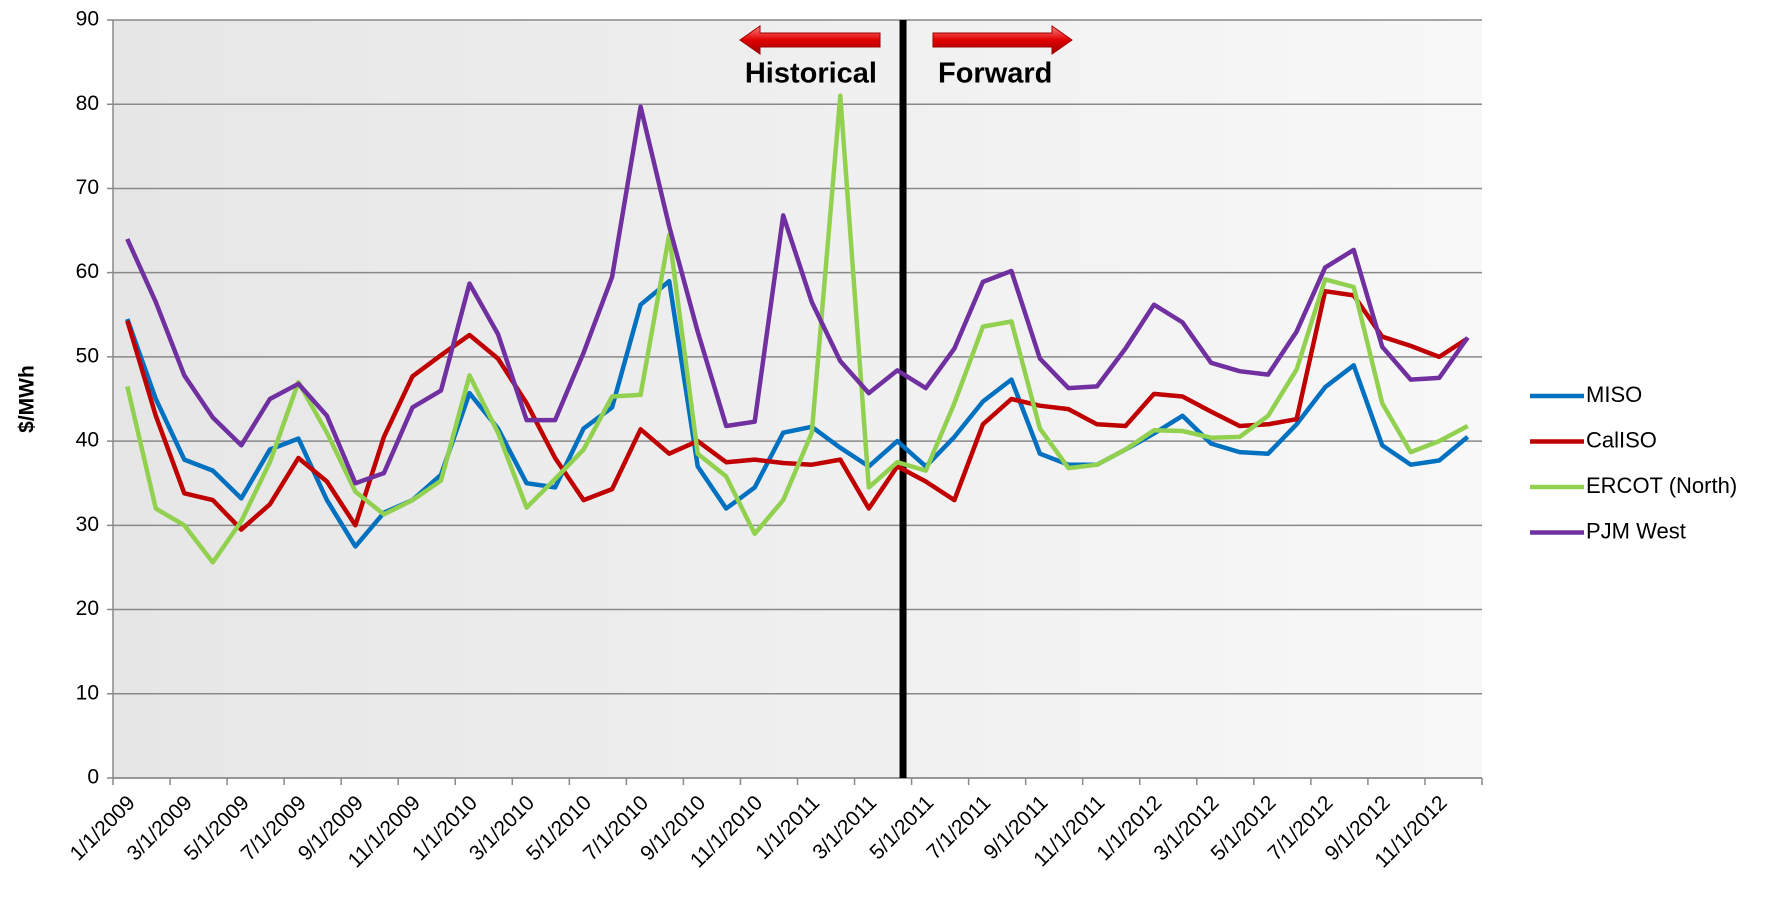 This screenshot has height=902, width=1775. Describe the element at coordinates (1636, 530) in the screenshot. I see `legend-label: PJM West` at that location.